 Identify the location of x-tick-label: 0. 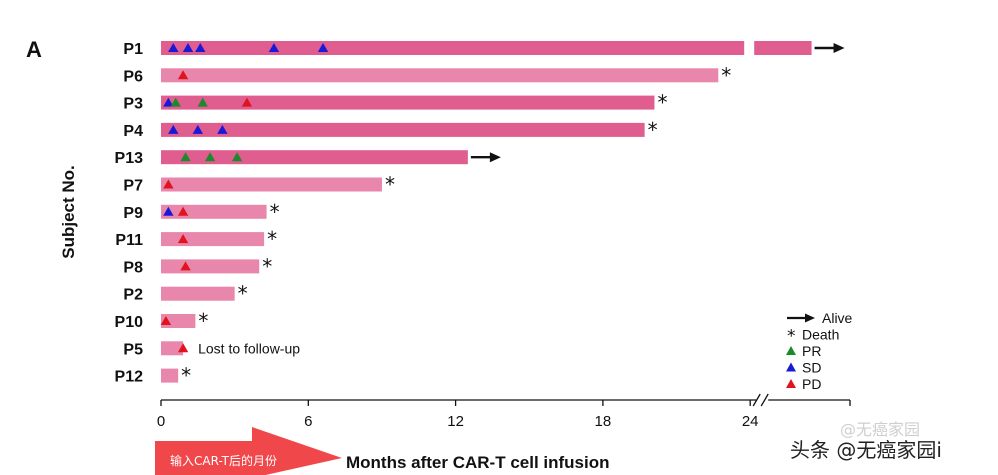
(161, 421).